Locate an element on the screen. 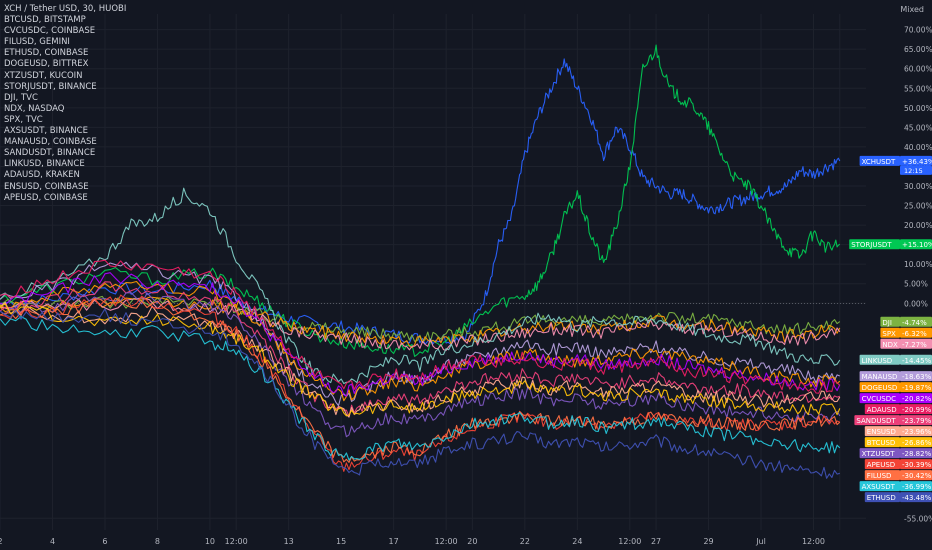 The image size is (932, 550). series-tag-cvcusdc: CVCUSDC -20.82% is located at coordinates (895, 398).